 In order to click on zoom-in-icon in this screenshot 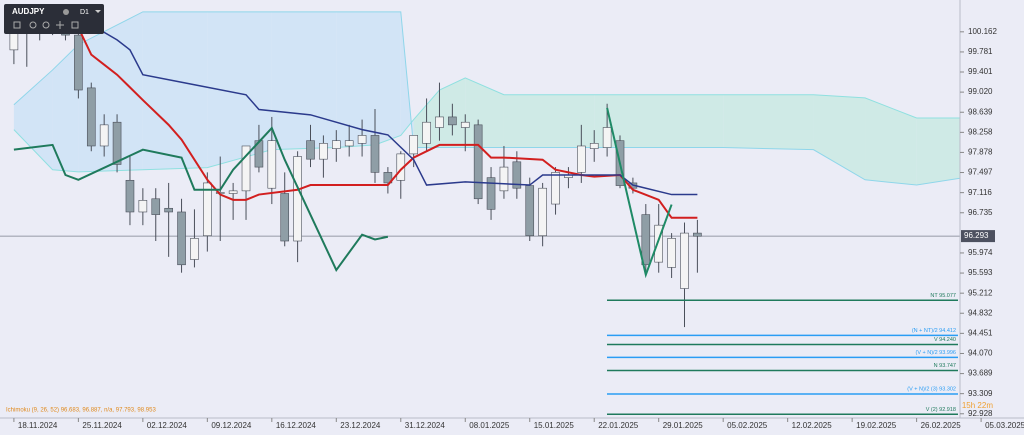, I will do `click(46, 25)`.